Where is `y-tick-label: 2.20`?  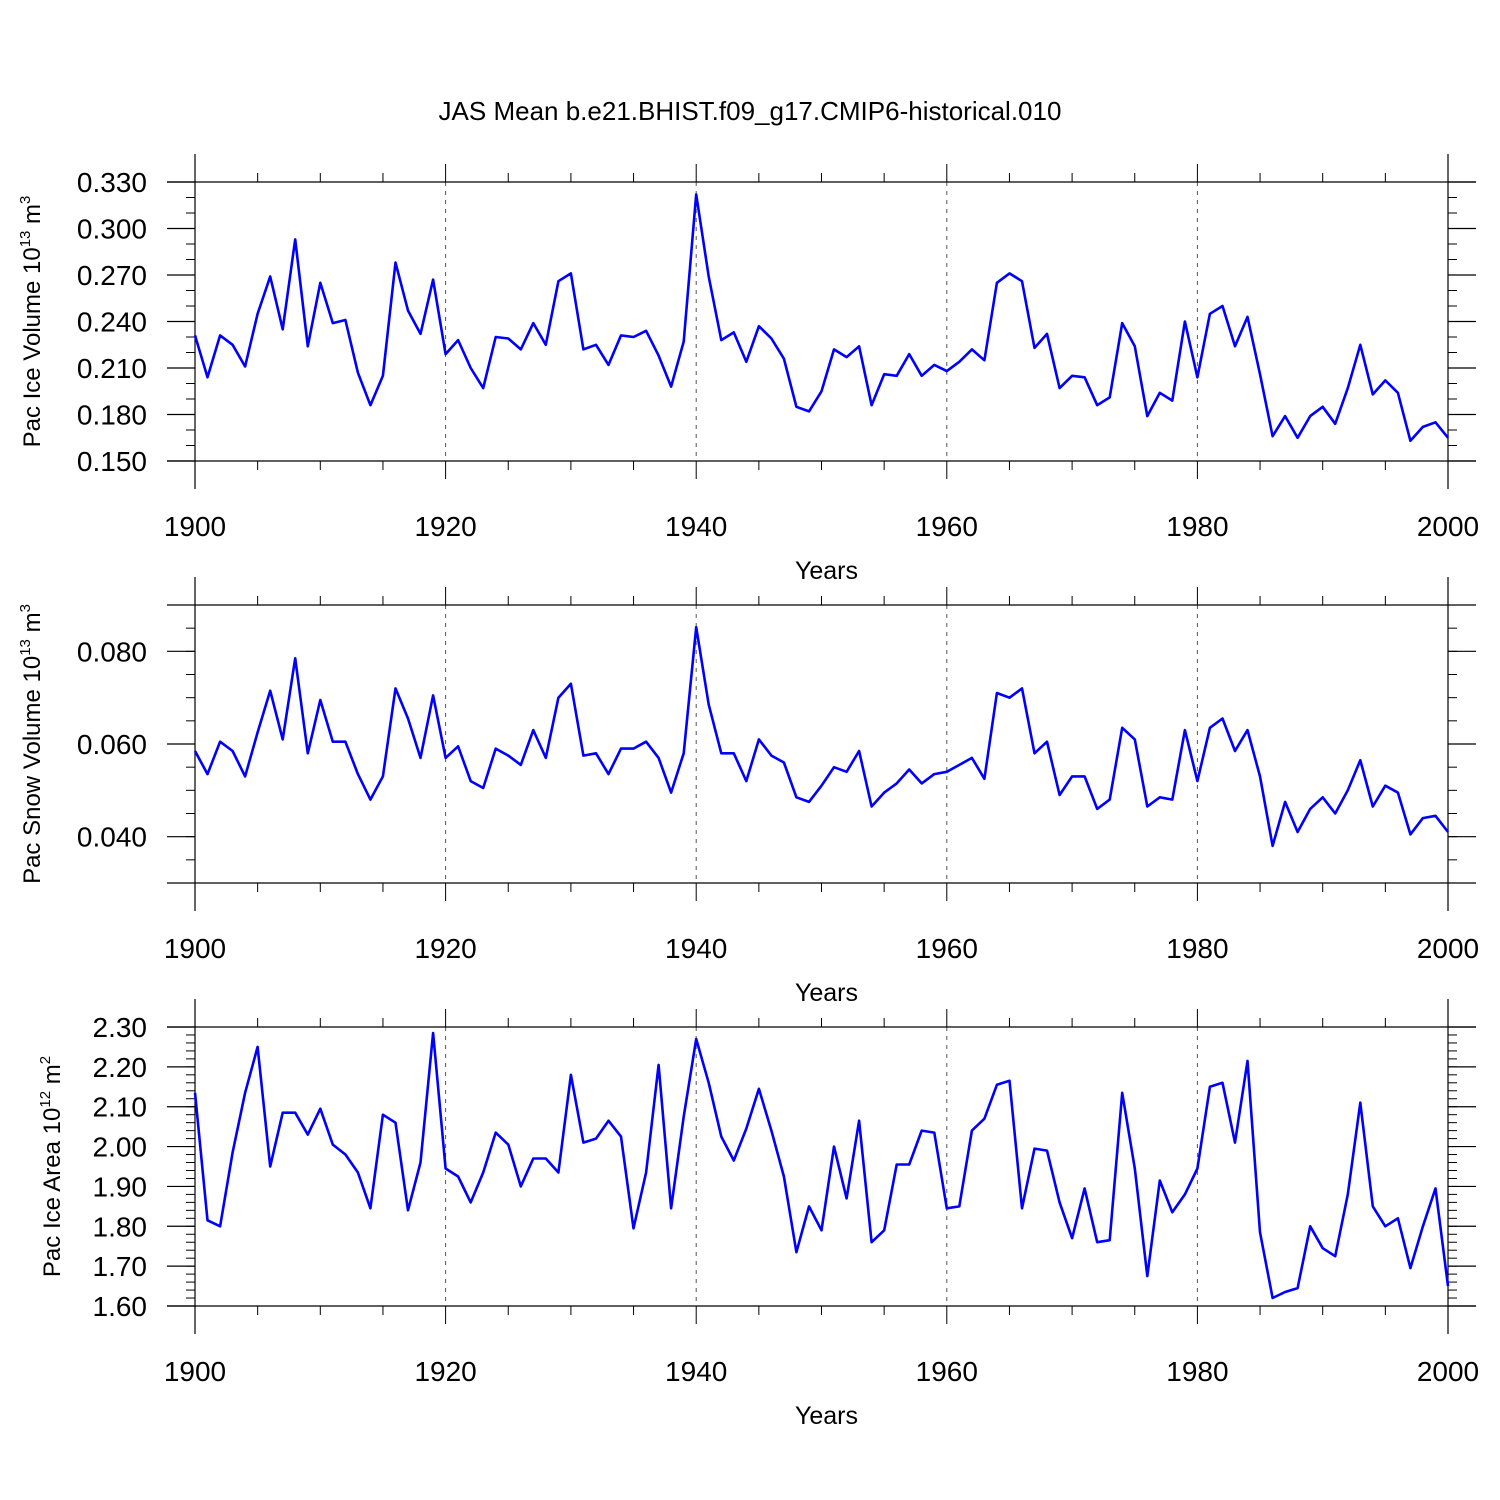 y-tick-label: 2.20 is located at coordinates (120, 1067).